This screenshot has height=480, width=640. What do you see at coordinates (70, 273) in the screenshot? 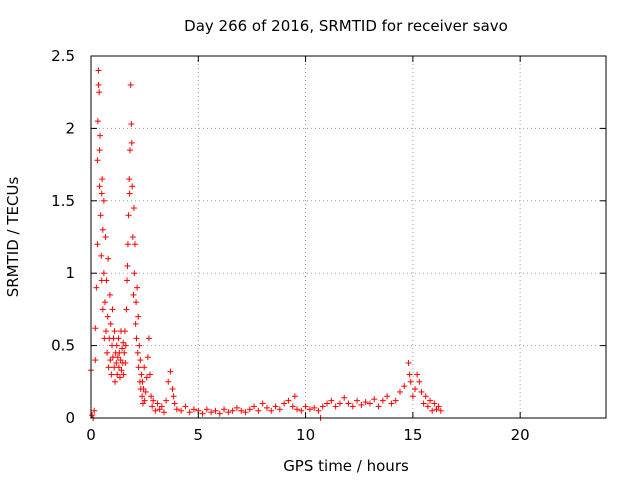
I see `y-tick-label: 1` at bounding box center [70, 273].